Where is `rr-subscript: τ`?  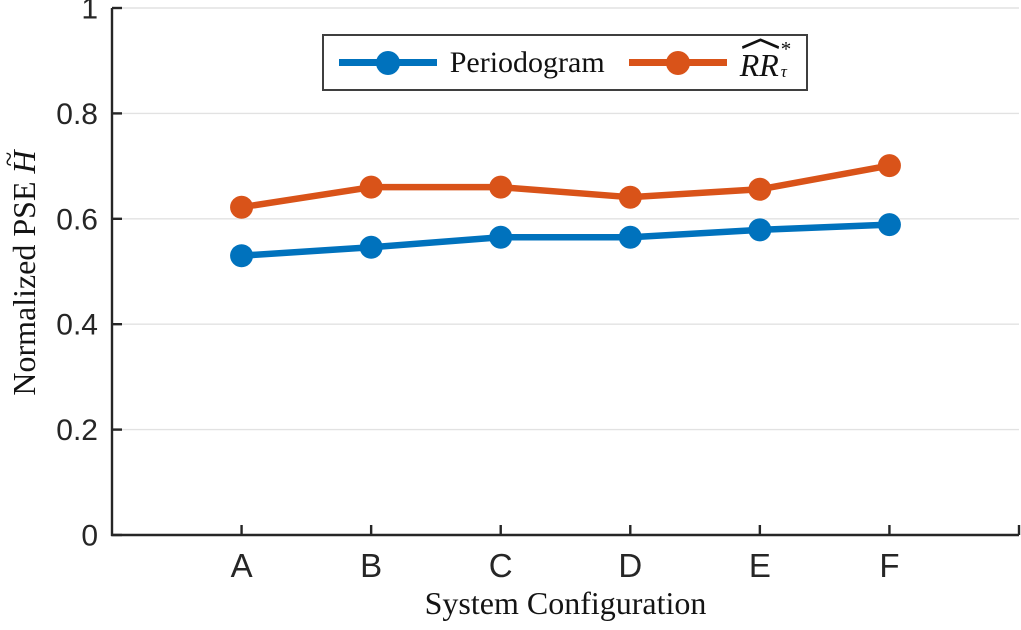
rr-subscript: τ is located at coordinates (783, 71).